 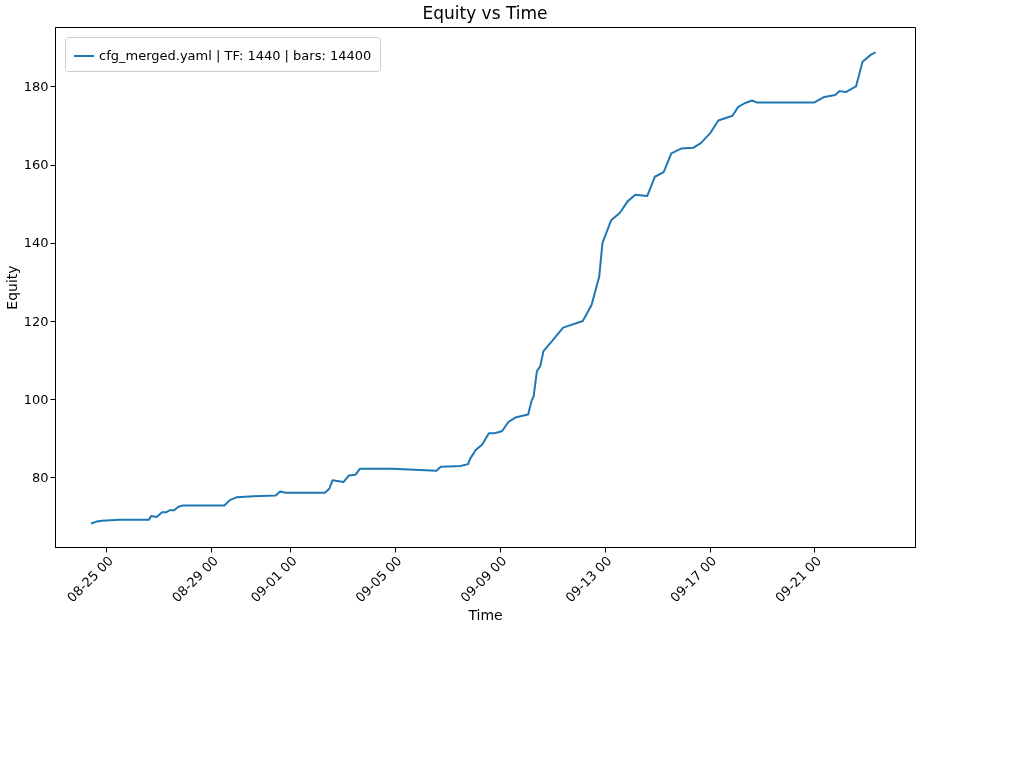 What do you see at coordinates (36, 399) in the screenshot?
I see `y-tick-label: 100` at bounding box center [36, 399].